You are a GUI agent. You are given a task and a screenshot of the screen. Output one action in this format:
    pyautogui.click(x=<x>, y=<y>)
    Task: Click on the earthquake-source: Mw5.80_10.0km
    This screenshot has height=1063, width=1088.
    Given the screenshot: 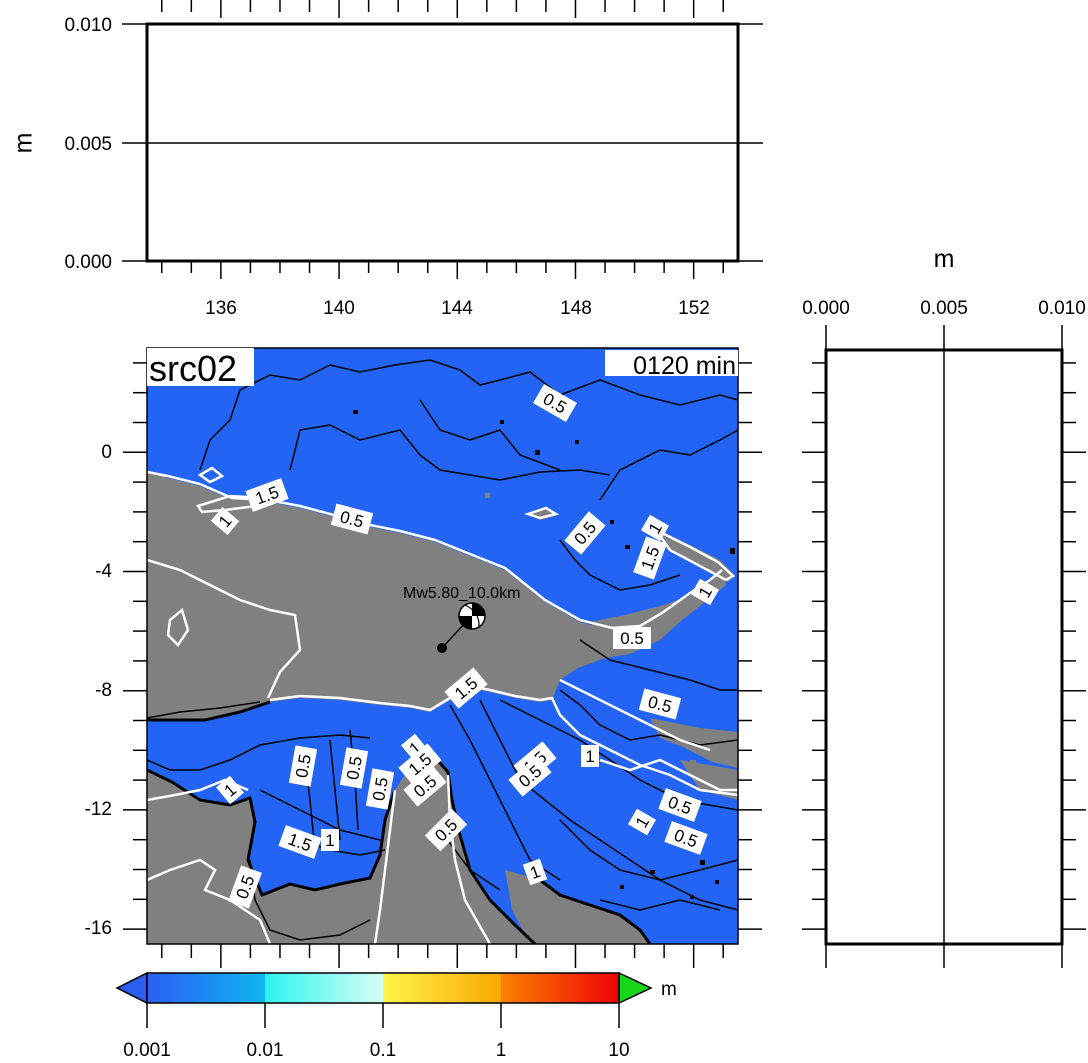 What is the action you would take?
    pyautogui.click(x=461, y=619)
    